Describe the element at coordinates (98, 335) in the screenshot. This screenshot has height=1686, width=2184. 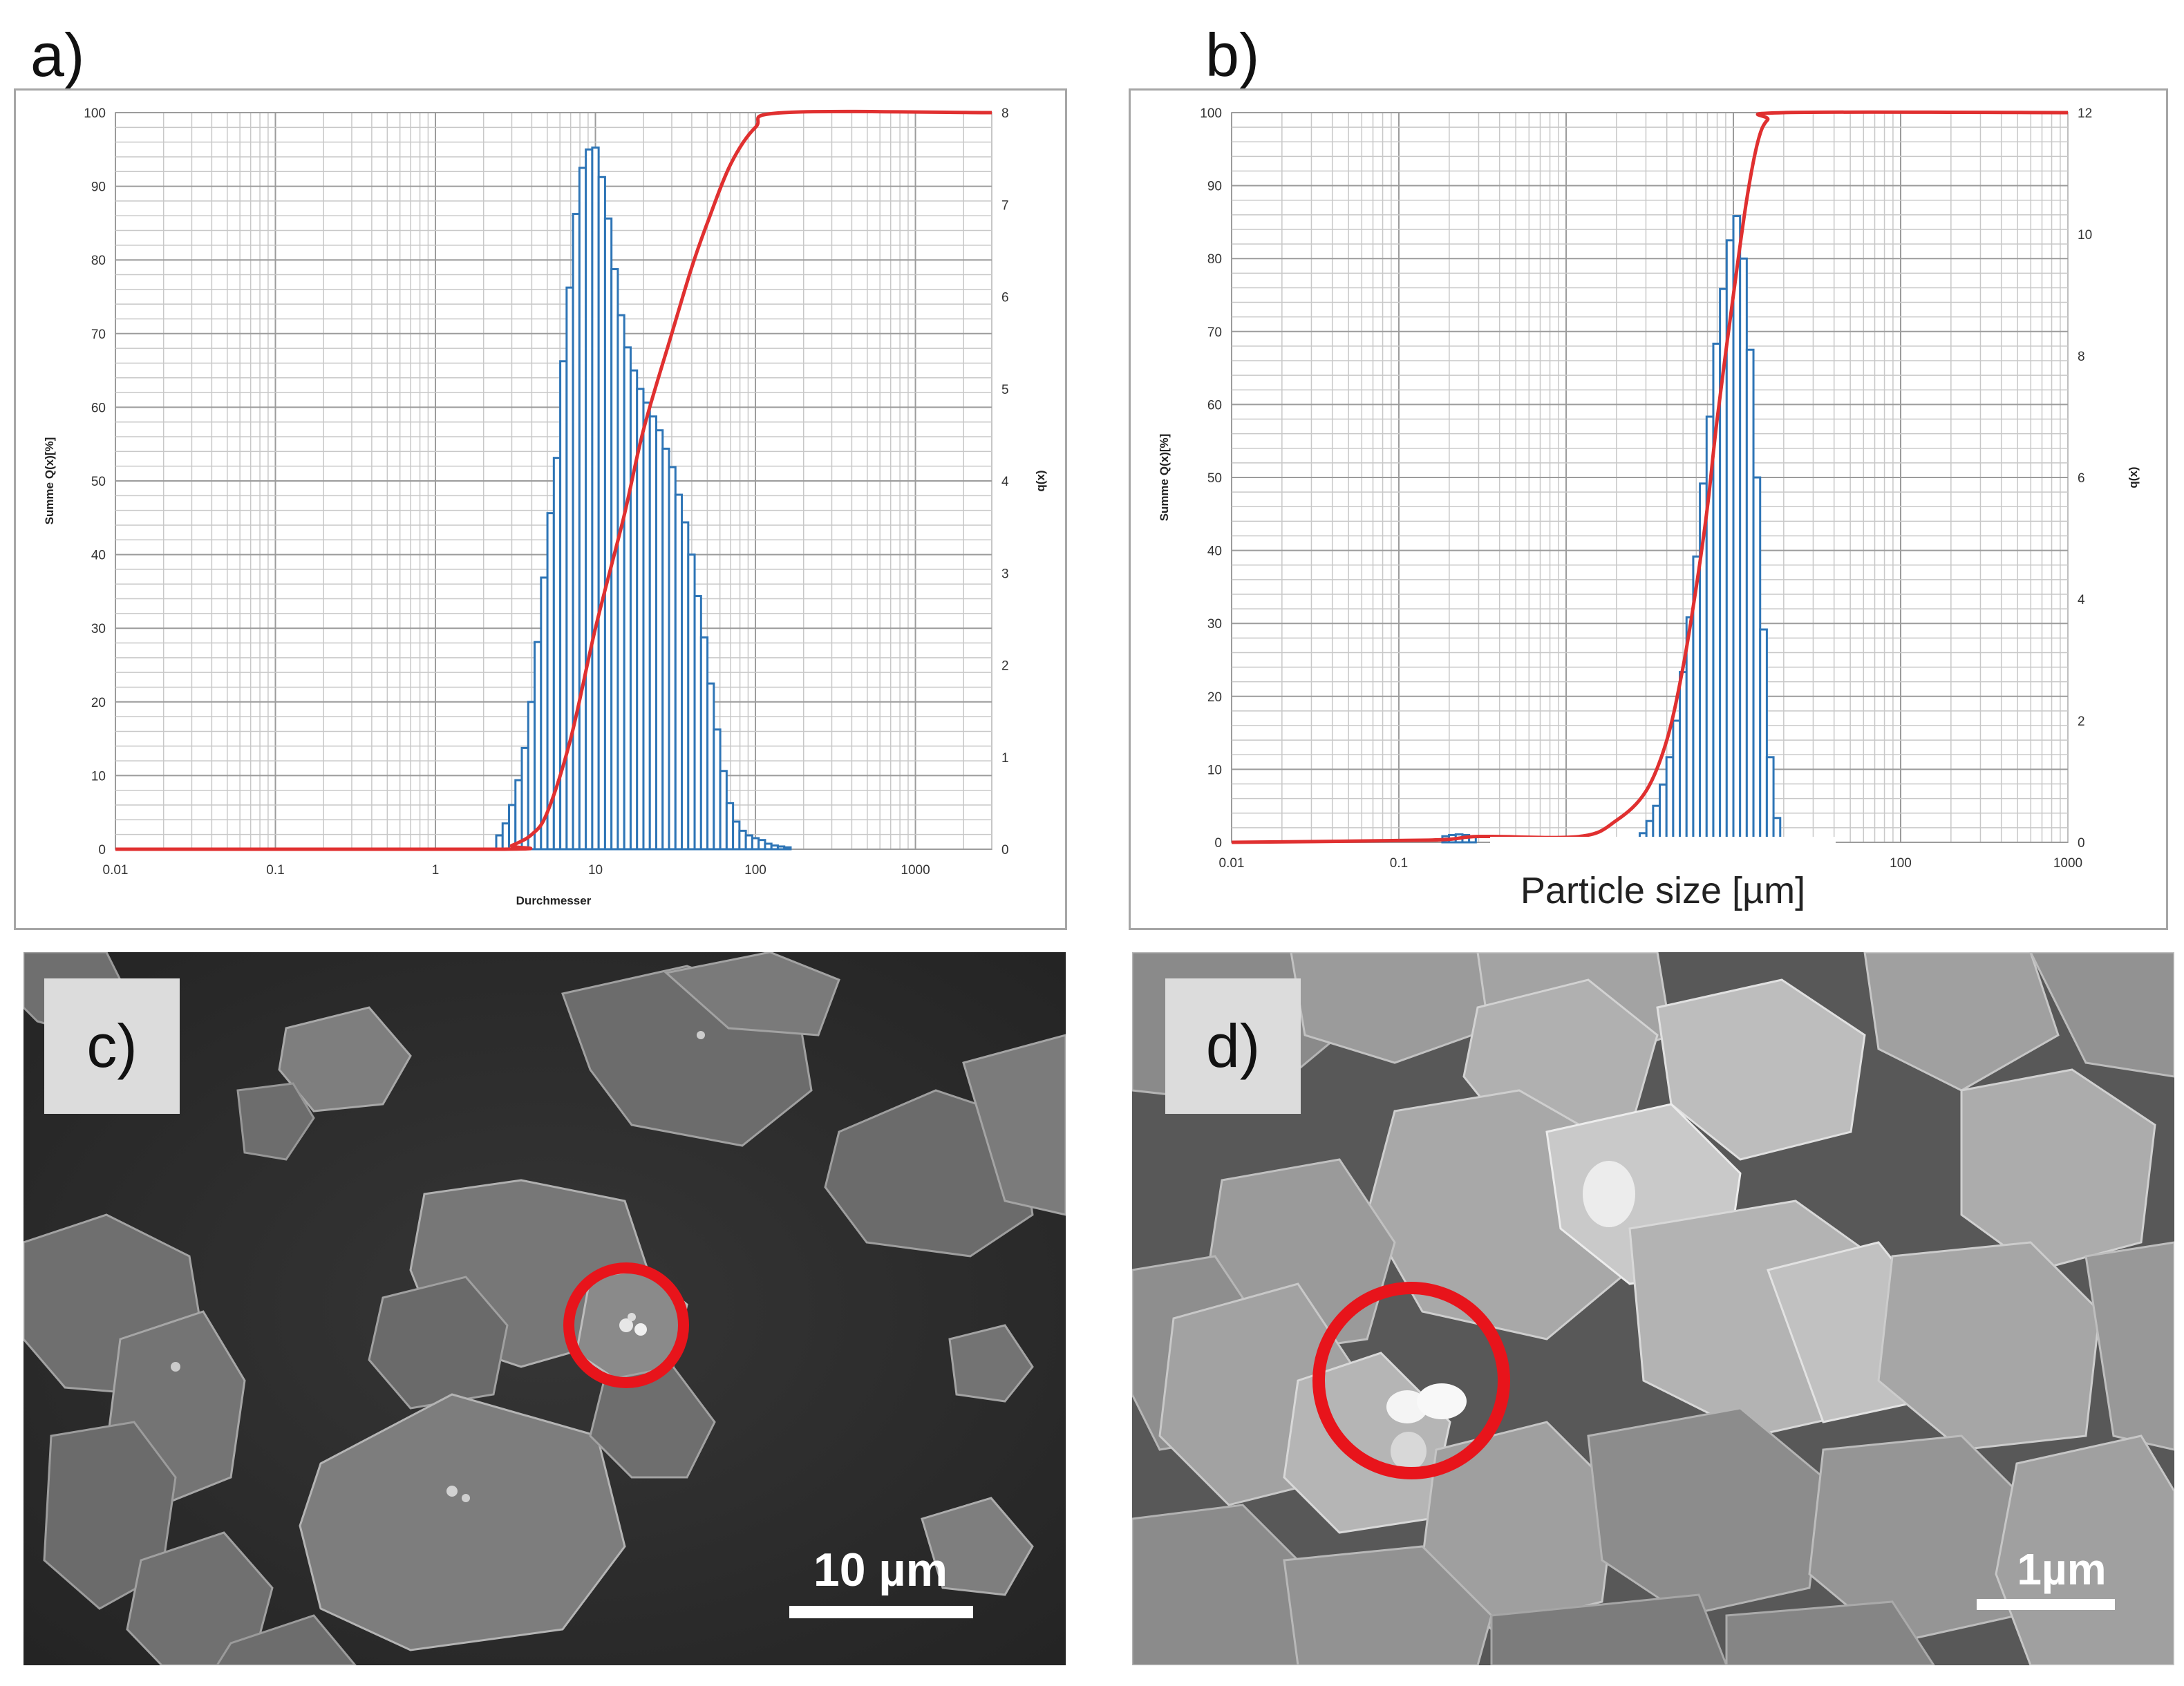
I see `chart-a-ytick-left: 70` at that location.